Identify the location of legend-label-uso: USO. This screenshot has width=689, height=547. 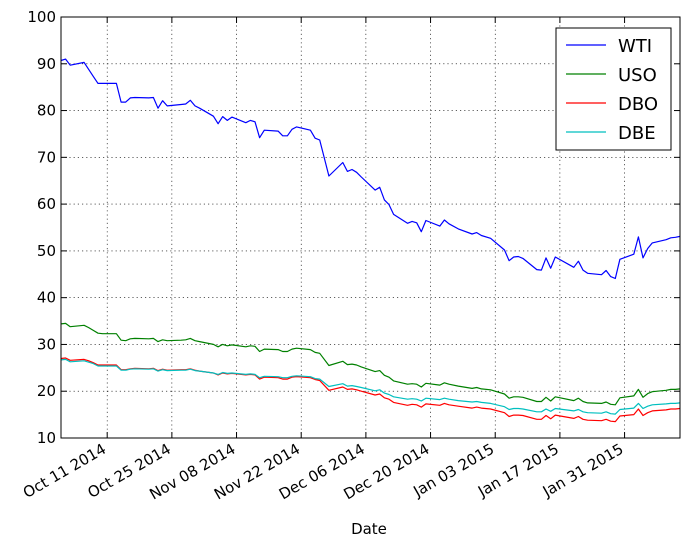
(637, 75).